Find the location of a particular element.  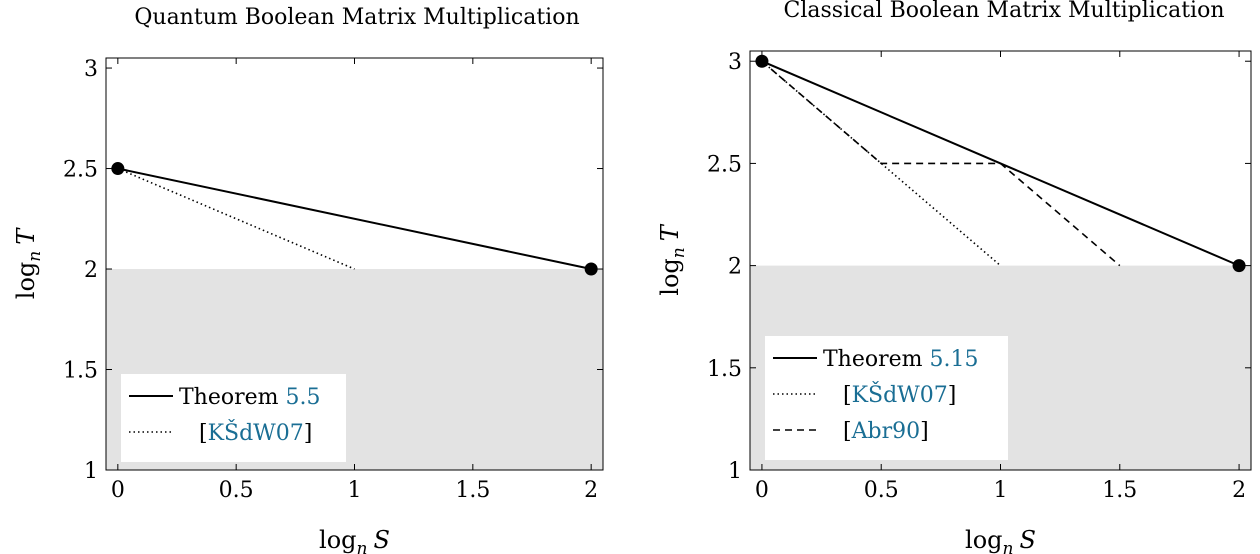

legend: Theorem 5.15 [KŠdW07] [Abr90] is located at coordinates (886, 398).